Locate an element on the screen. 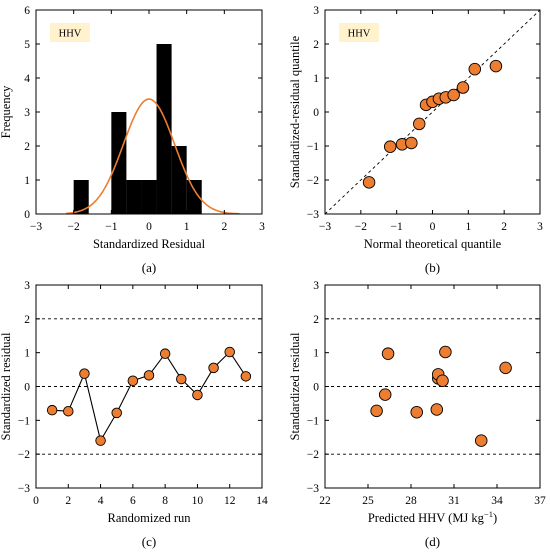 This screenshot has width=550, height=555. x-tick-label: 14 is located at coordinates (262, 501).